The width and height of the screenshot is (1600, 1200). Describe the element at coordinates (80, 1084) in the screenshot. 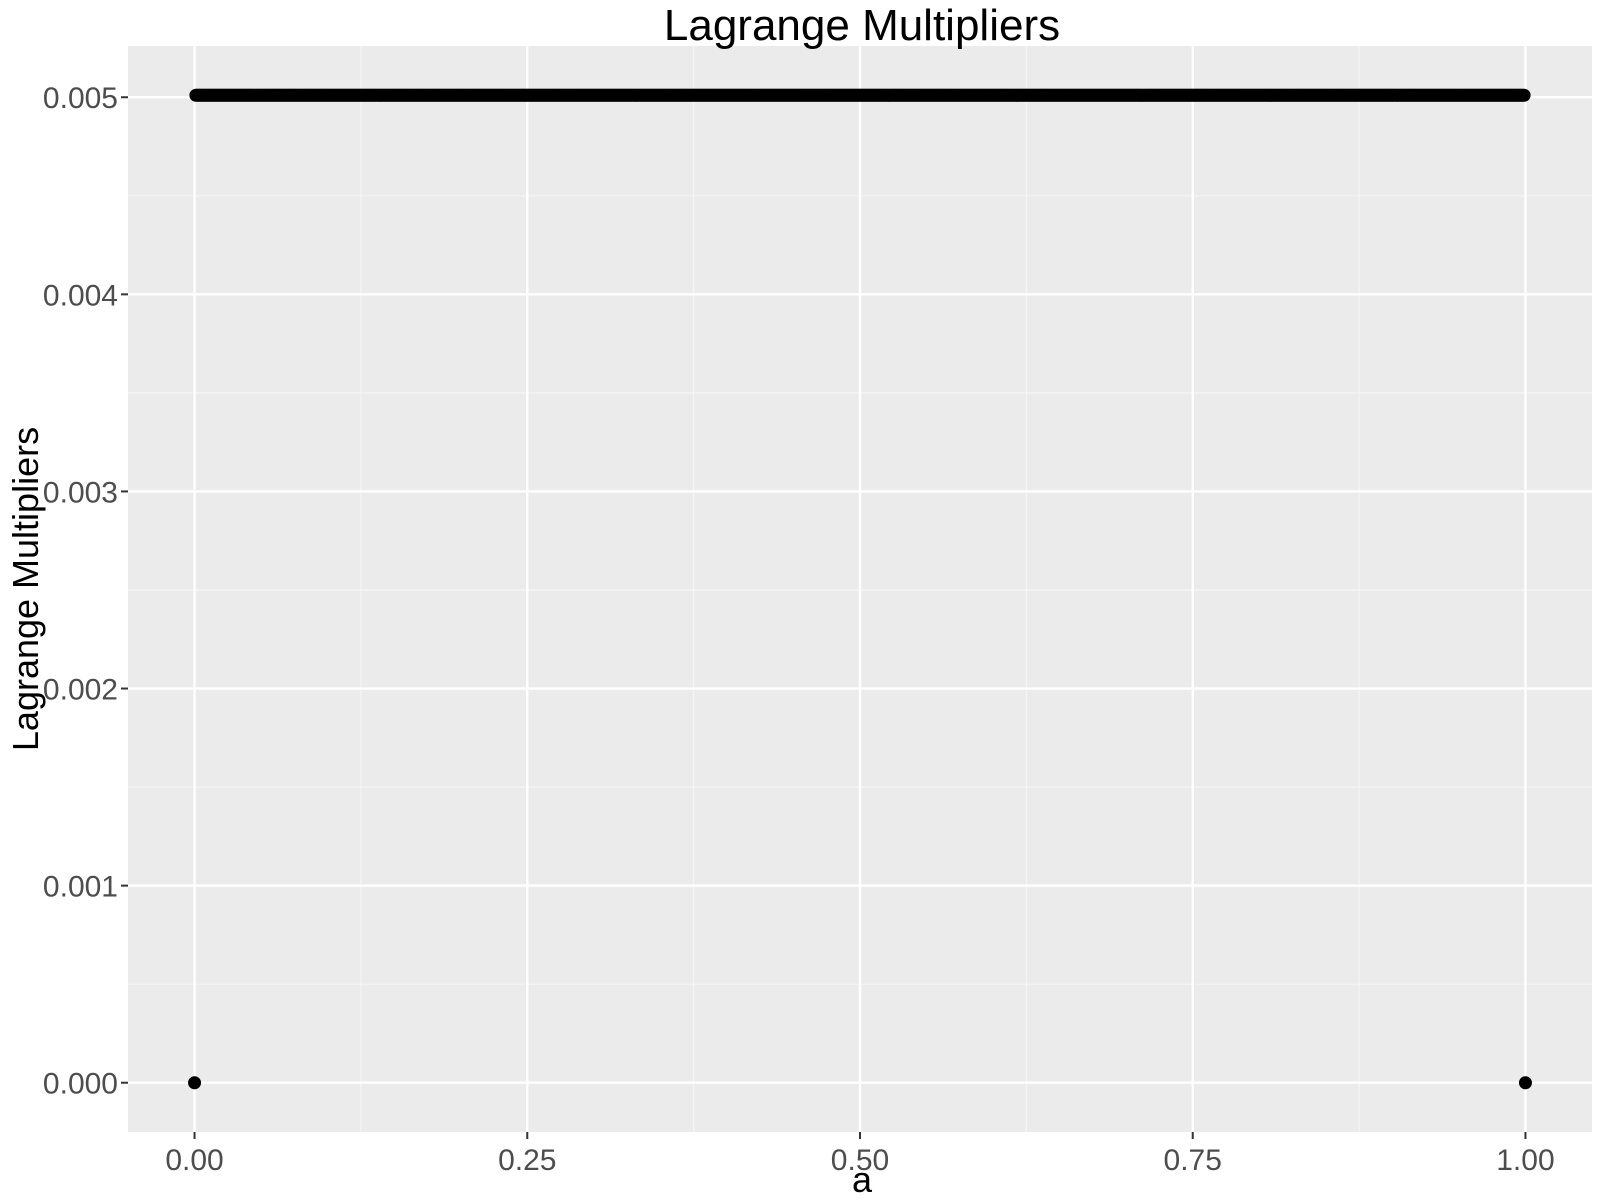

I see `y-tick-label: 0.000` at that location.